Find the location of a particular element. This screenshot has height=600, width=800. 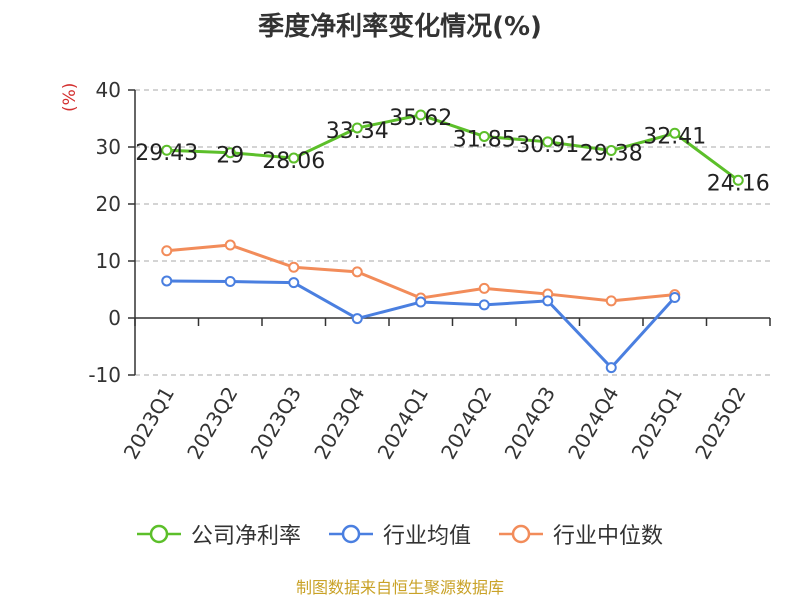

x-tick-label: 2024Q2 is located at coordinates (466, 423).